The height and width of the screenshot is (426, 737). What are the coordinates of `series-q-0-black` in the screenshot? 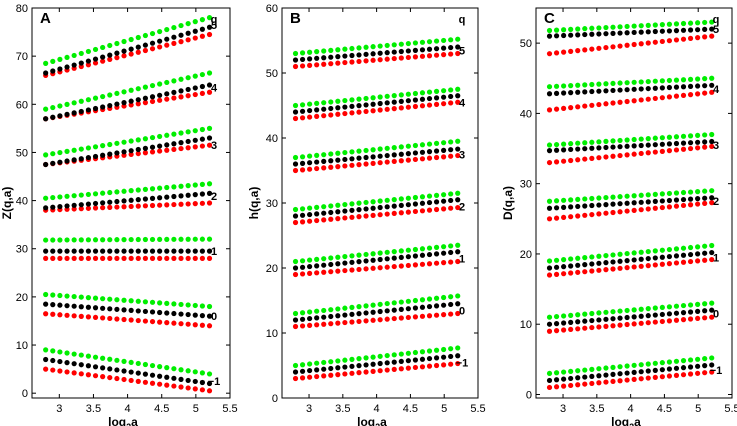 It's located at (128, 310).